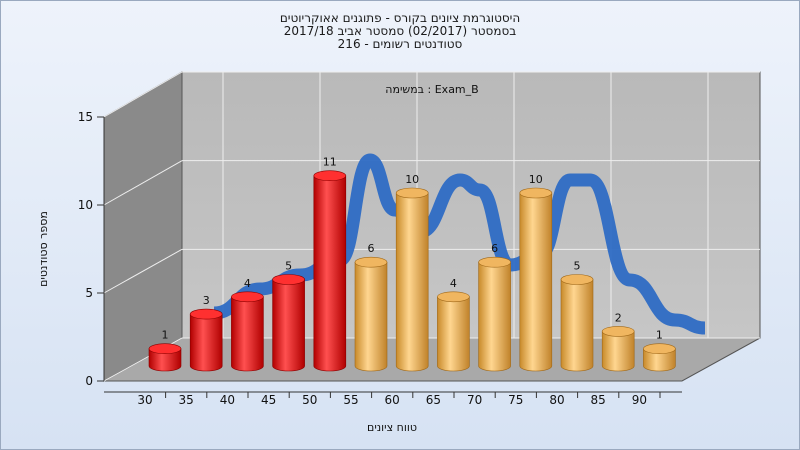 Image resolution: width=800 pixels, height=450 pixels. Describe the element at coordinates (206, 300) in the screenshot. I see `bar-value-label: 3` at that location.